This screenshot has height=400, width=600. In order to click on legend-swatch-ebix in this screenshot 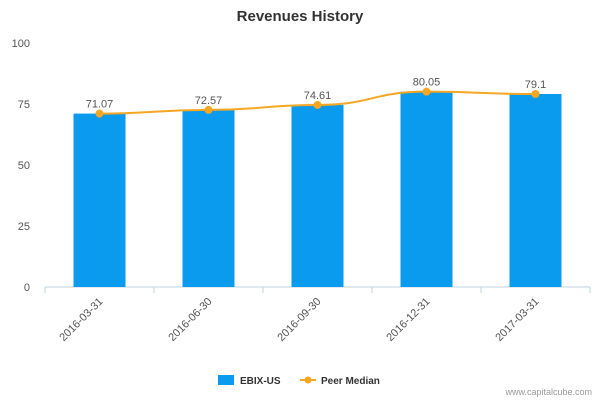, I will do `click(226, 380)`.